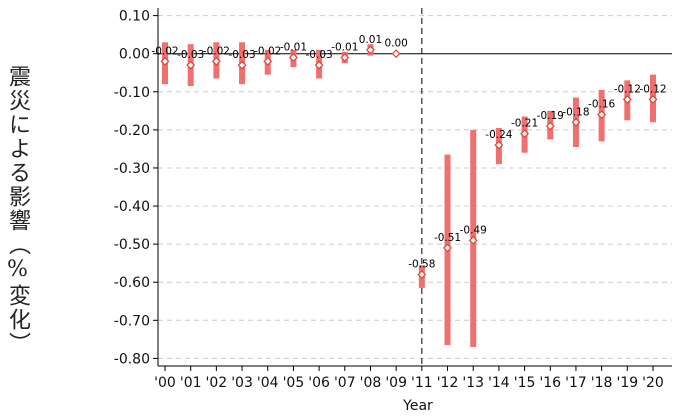 The width and height of the screenshot is (680, 416). I want to click on data-label: -0.58, so click(421, 265).